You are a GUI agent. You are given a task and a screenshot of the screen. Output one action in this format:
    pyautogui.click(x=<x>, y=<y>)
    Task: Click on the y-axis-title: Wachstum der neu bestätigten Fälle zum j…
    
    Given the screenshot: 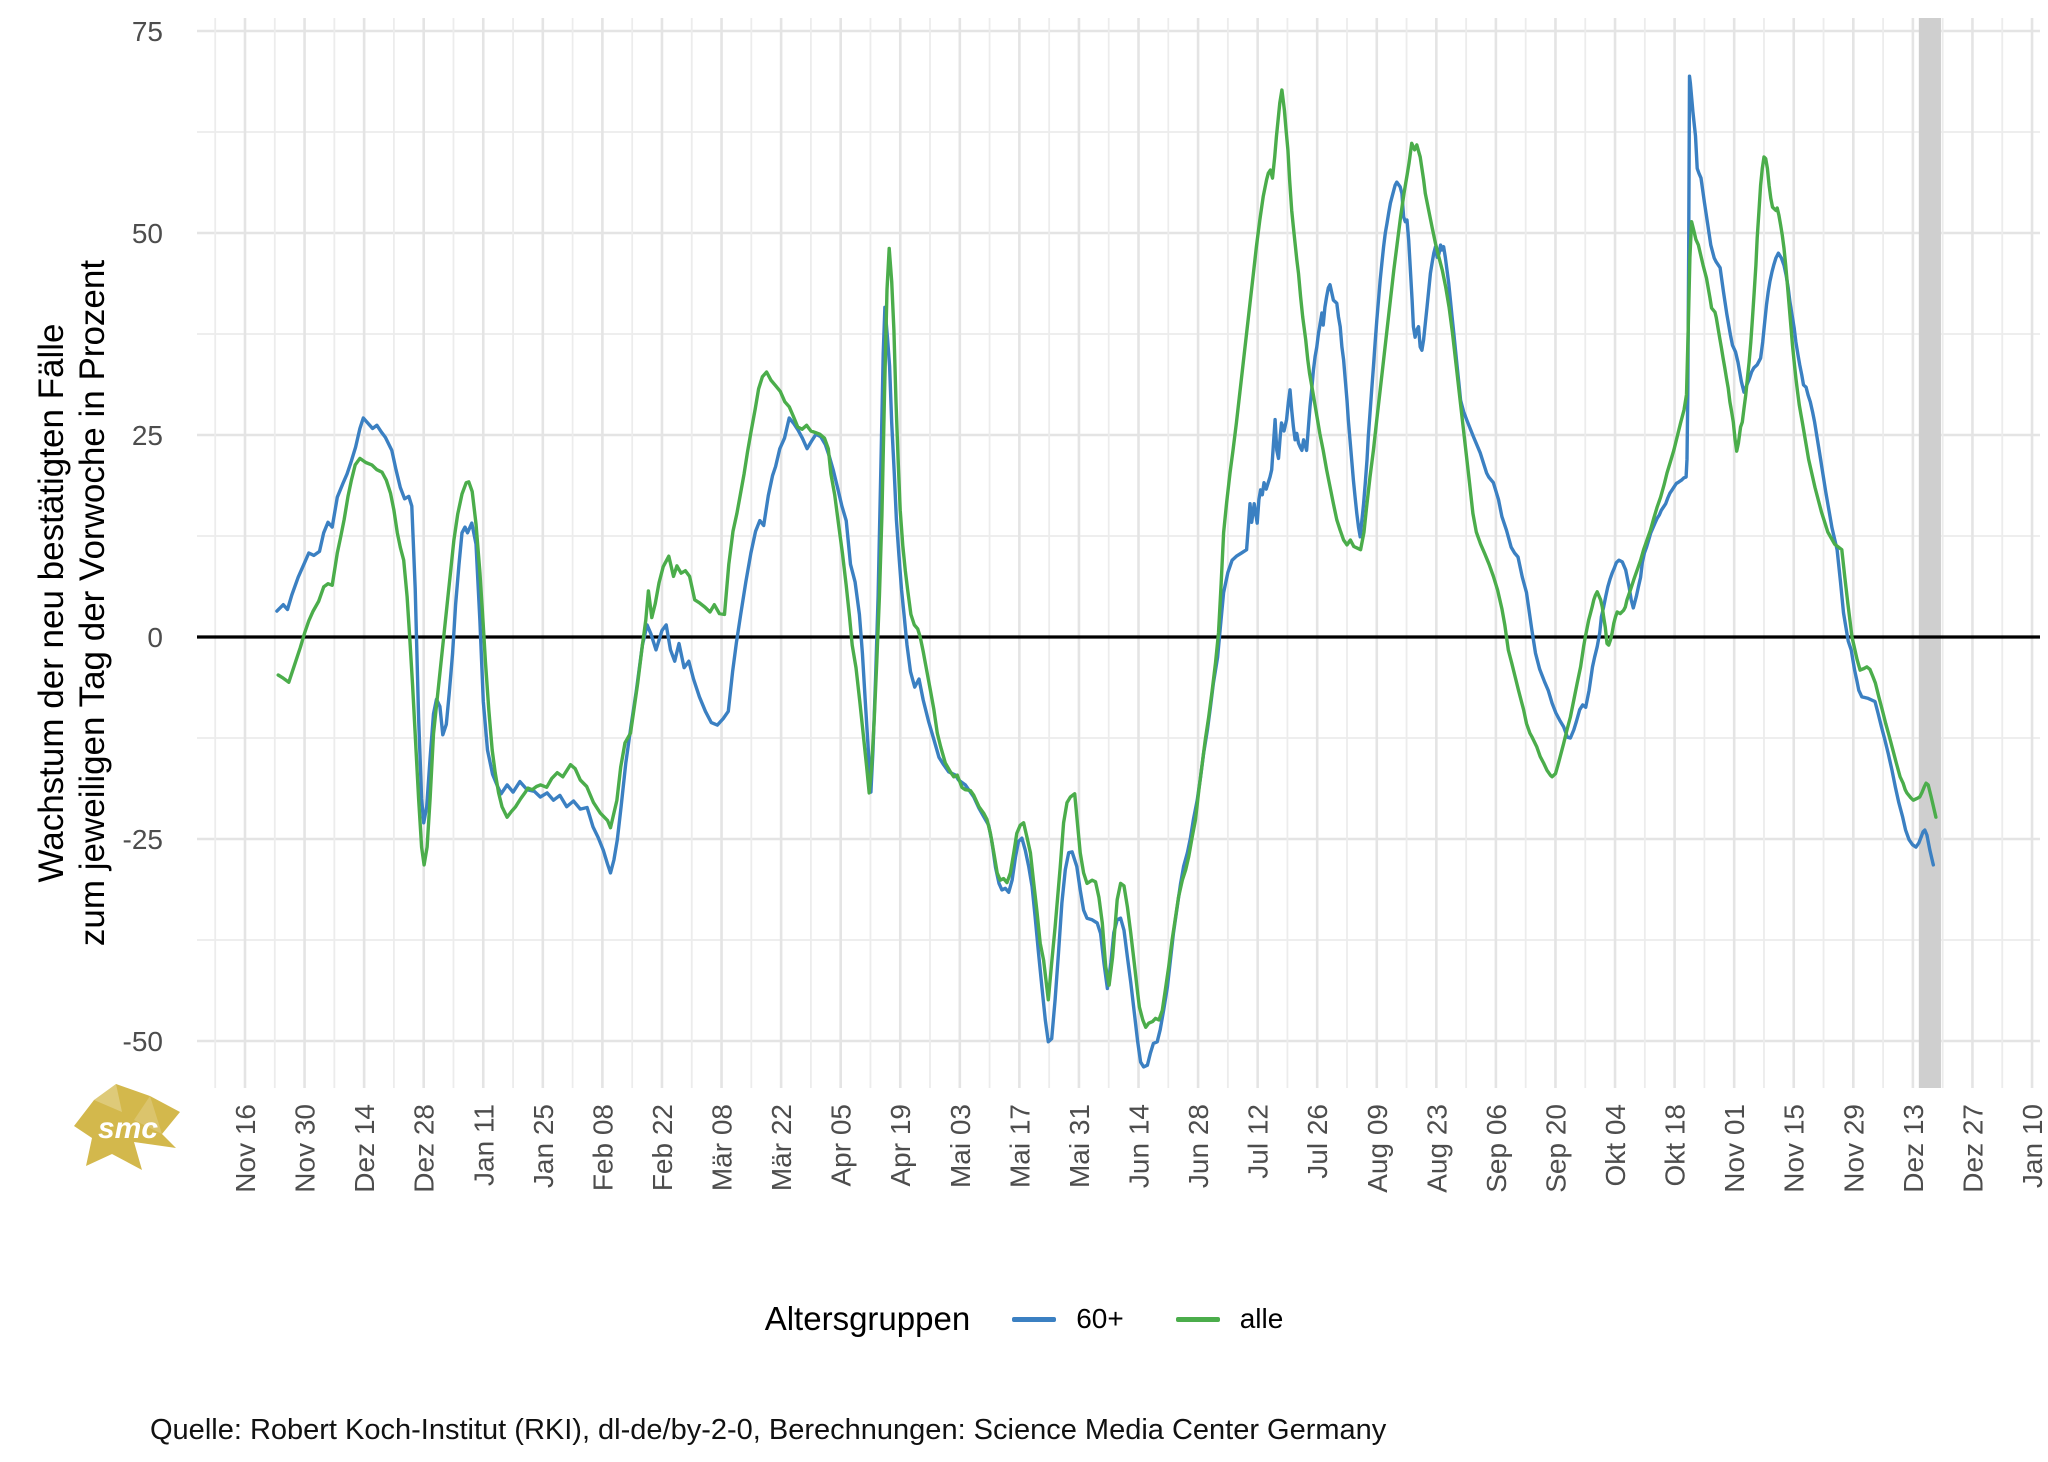 What is the action you would take?
    pyautogui.click(x=72, y=603)
    